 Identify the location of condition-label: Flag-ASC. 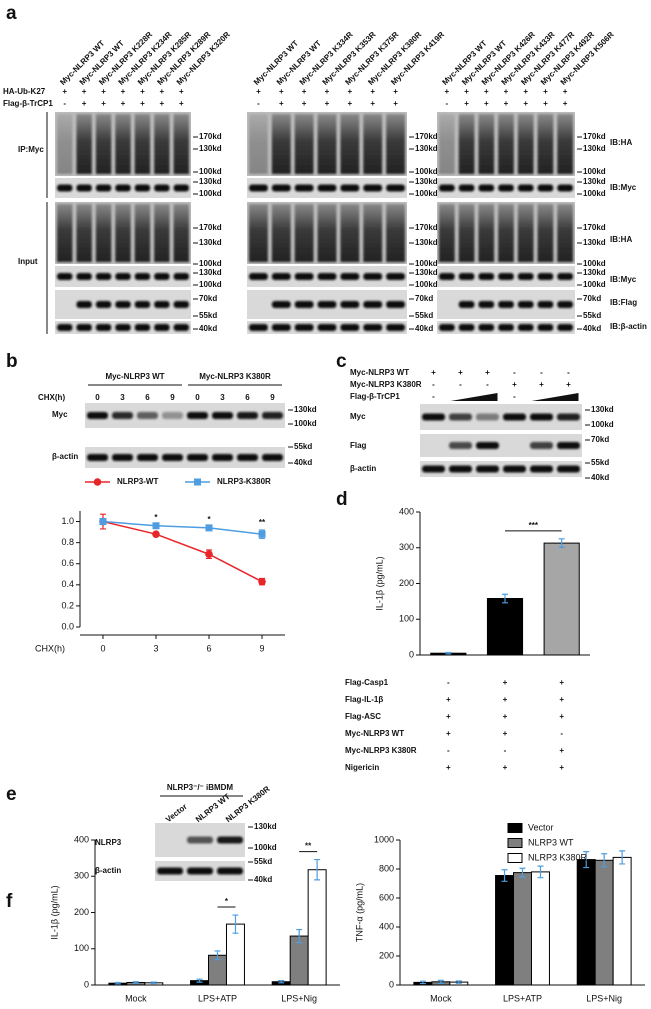
(363, 716).